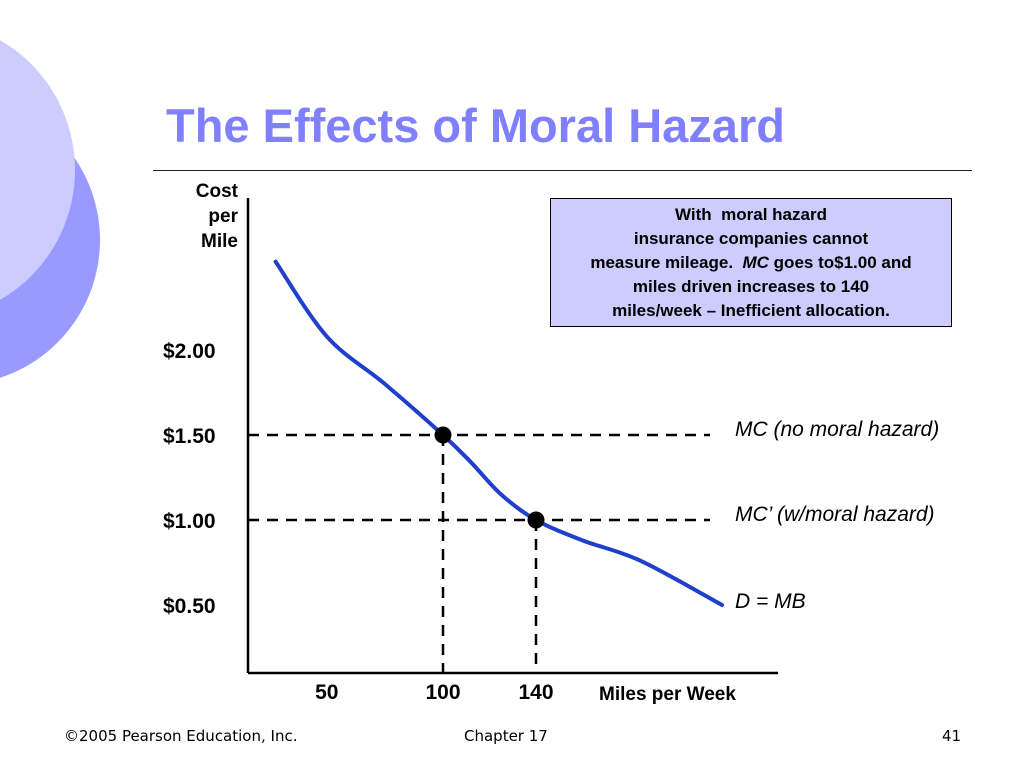 Image resolution: width=1024 pixels, height=768 pixels. Describe the element at coordinates (667, 694) in the screenshot. I see `x-axis-label: Miles per Week` at that location.